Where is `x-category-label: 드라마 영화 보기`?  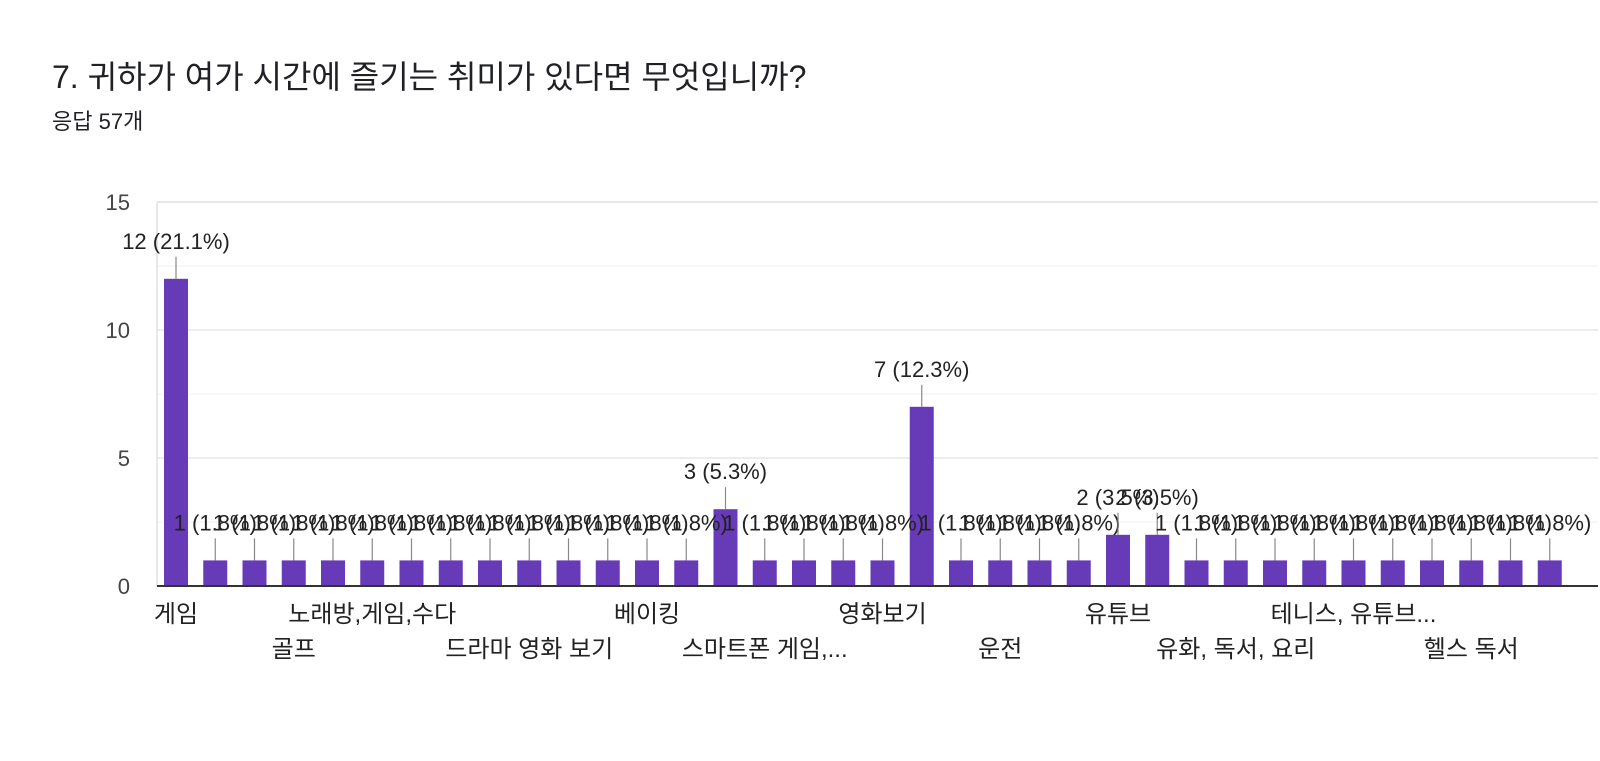 x-category-label: 드라마 영화 보기 is located at coordinates (529, 649).